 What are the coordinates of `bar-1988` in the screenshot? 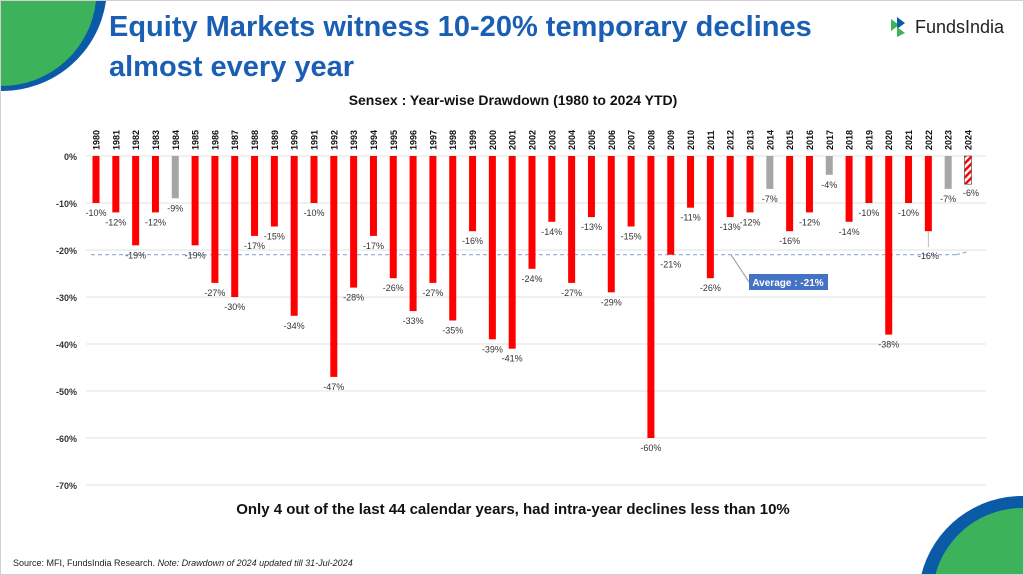 It's located at (255, 196).